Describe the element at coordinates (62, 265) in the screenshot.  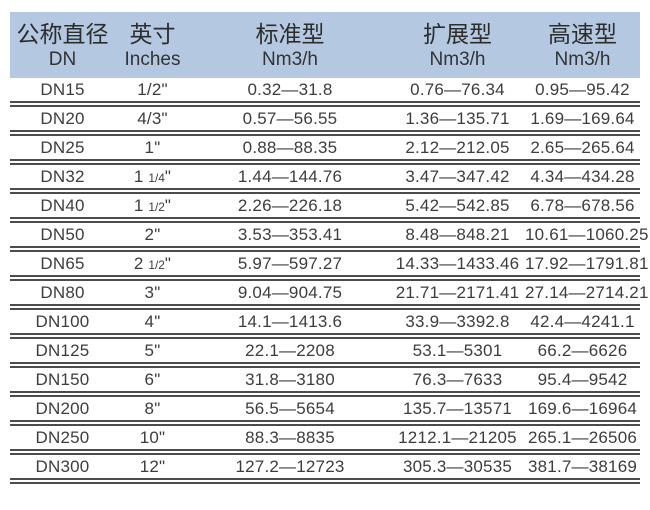
I see `dn-cell: DN65` at that location.